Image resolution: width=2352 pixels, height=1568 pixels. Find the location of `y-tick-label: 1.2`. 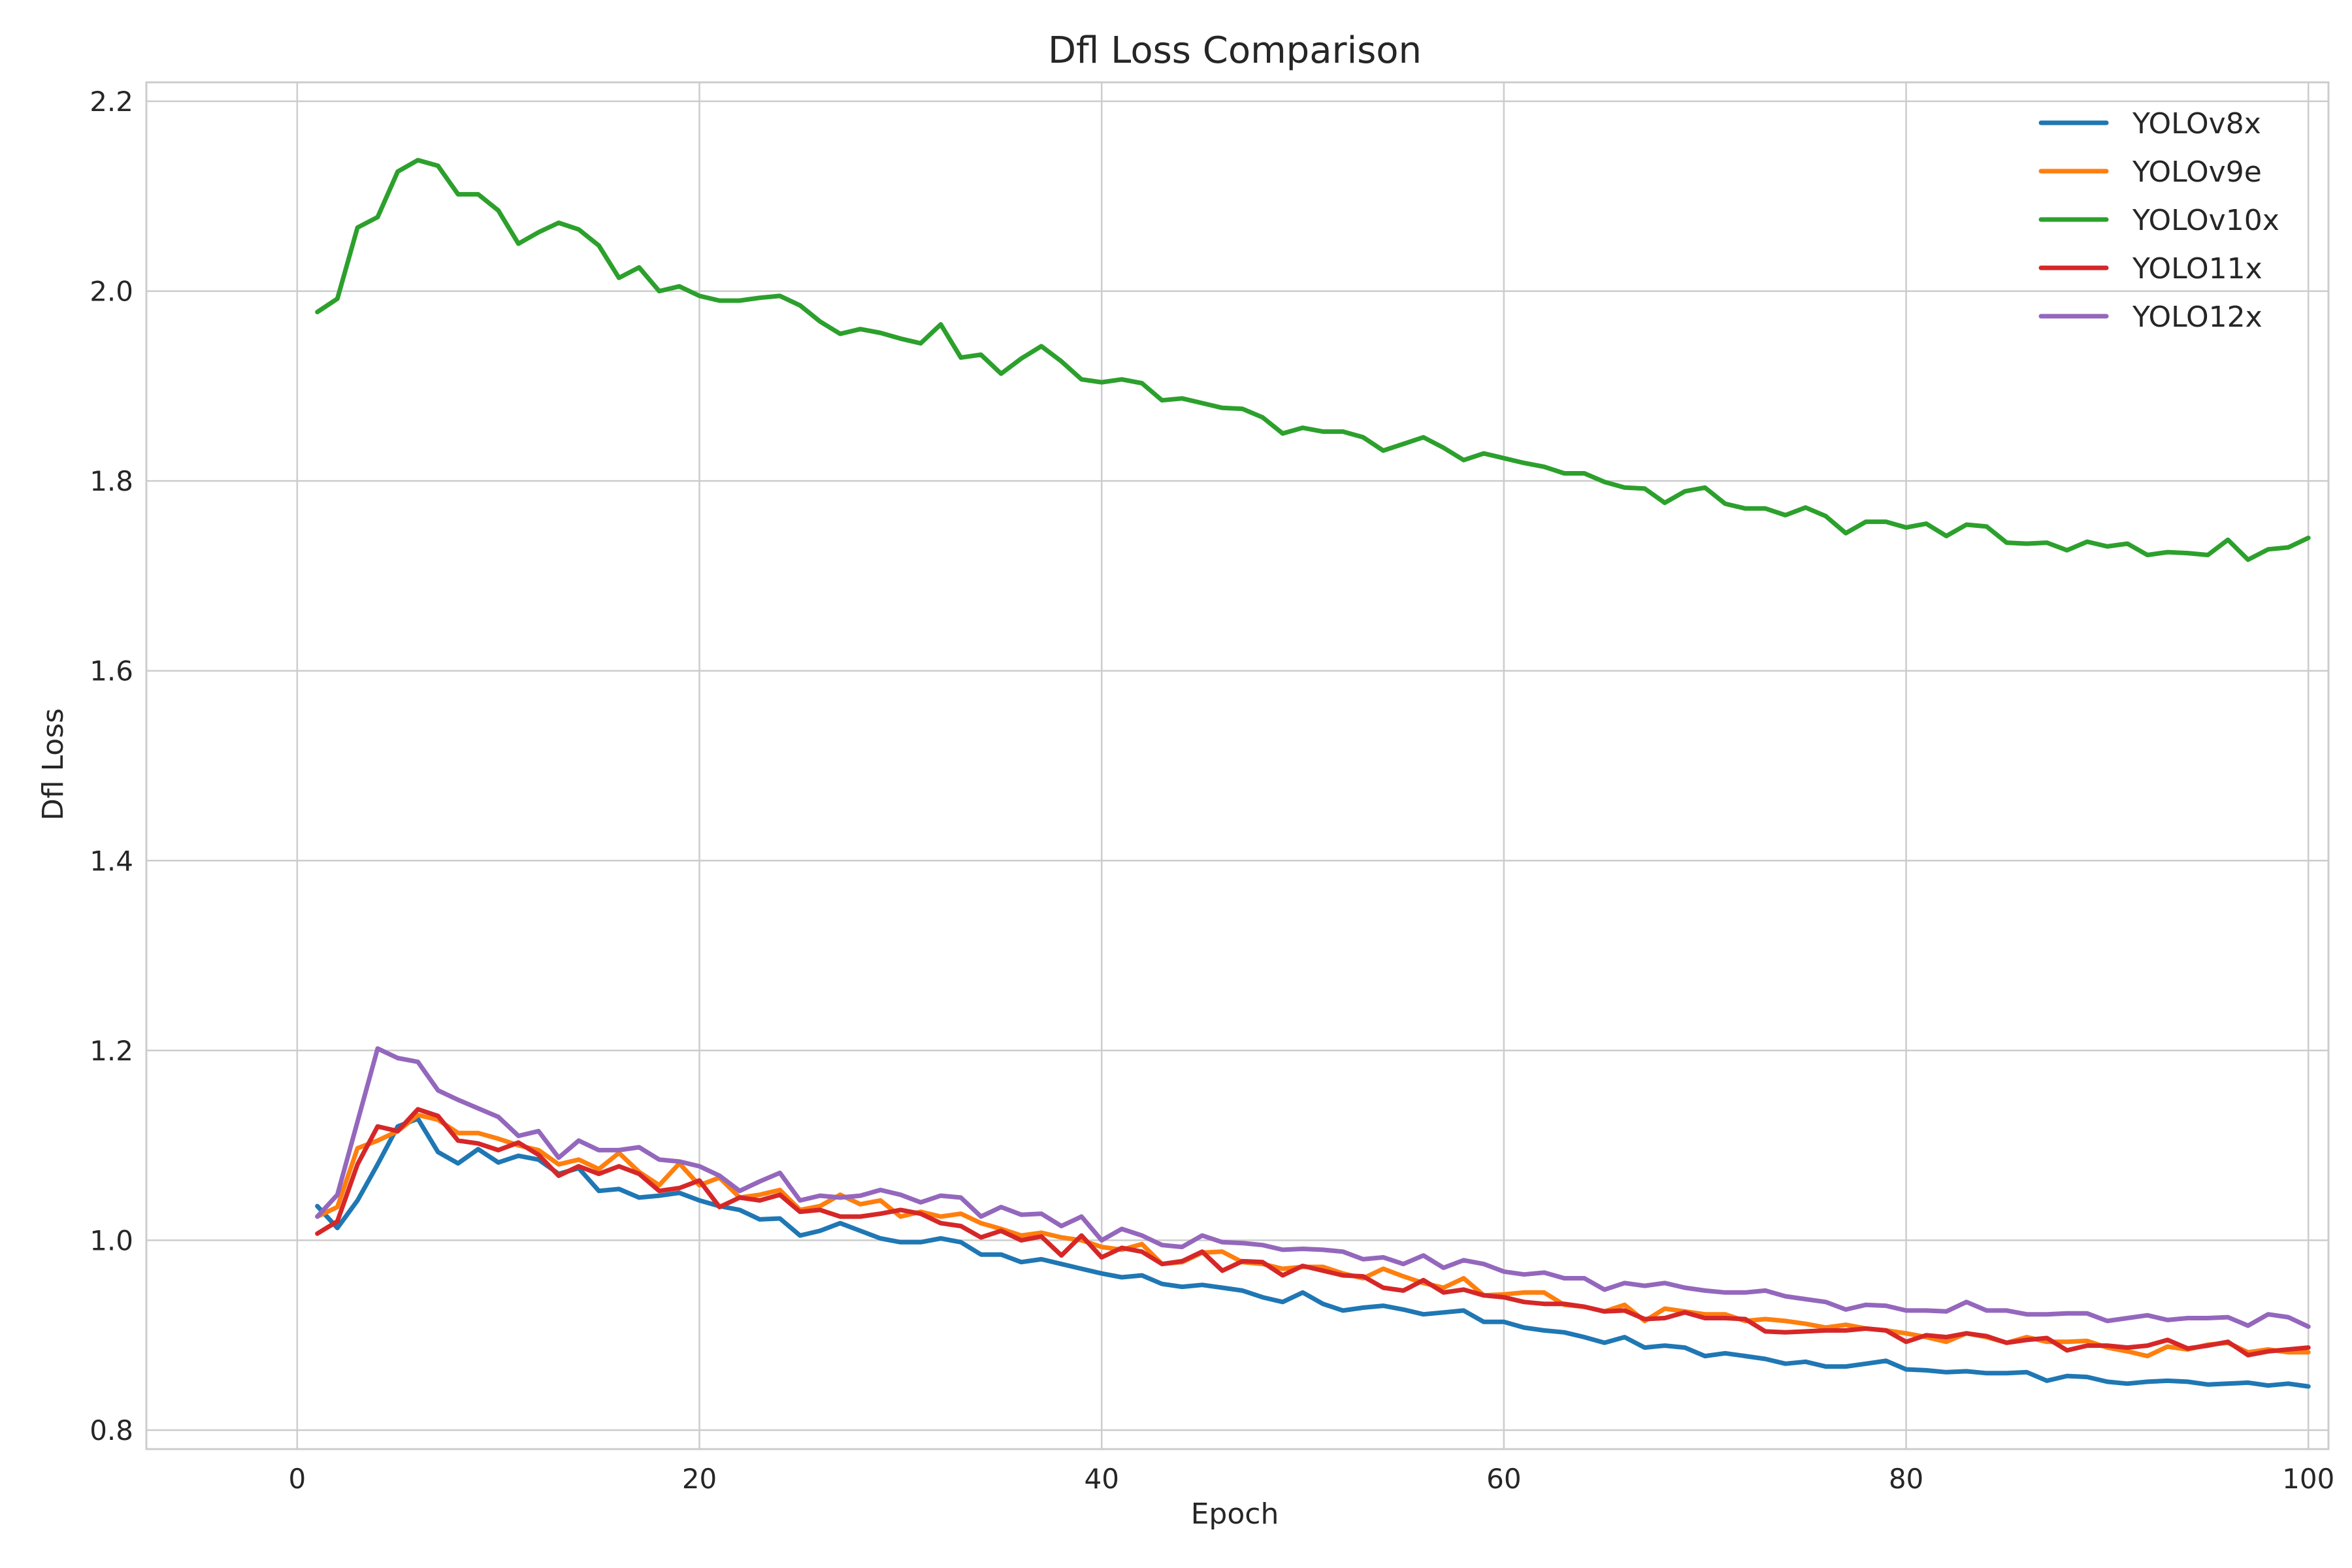

y-tick-label: 1.2 is located at coordinates (111, 1051).